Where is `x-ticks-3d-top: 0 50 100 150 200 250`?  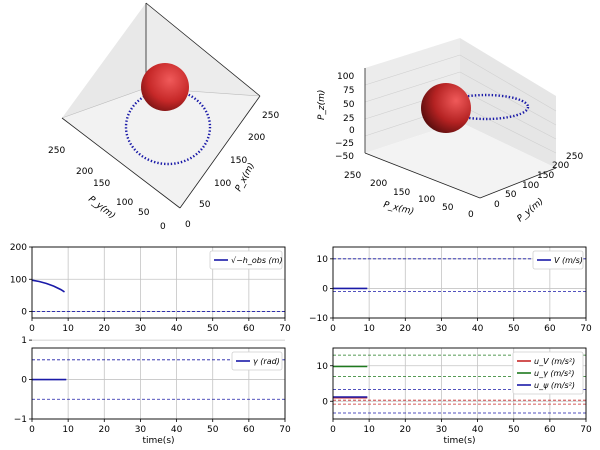
x-ticks-3d-top: 0 50 100 150 200 250 is located at coordinates (232, 170).